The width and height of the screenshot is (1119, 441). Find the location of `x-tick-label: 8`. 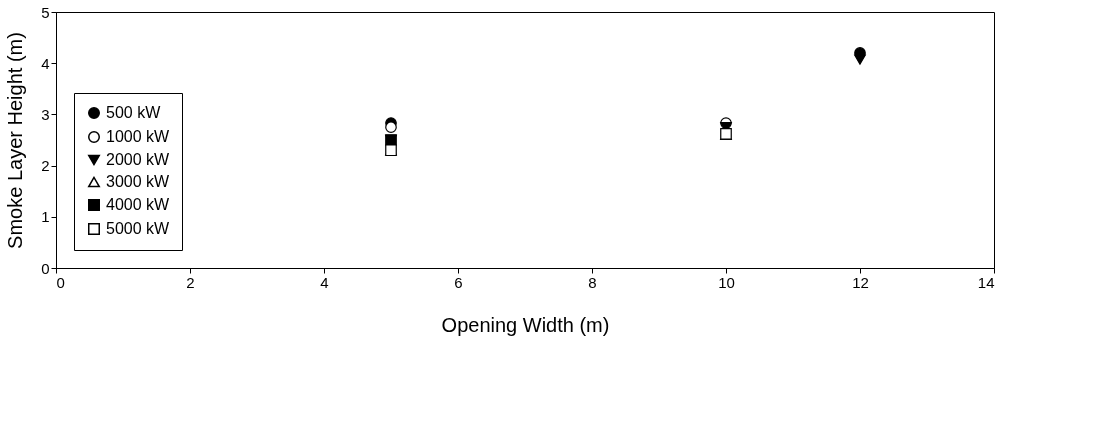

x-tick-label: 8 is located at coordinates (592, 282).